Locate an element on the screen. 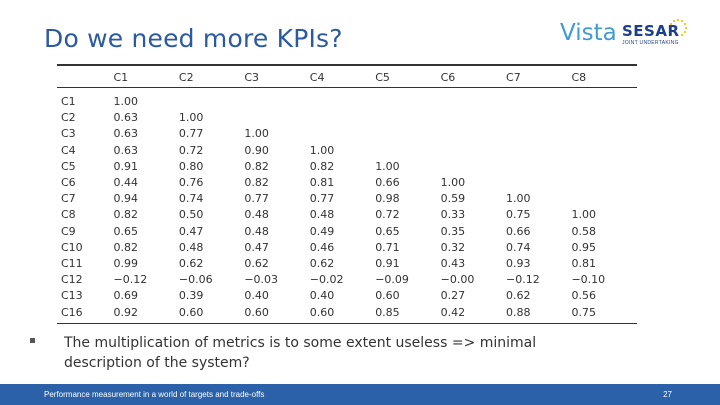 The height and width of the screenshot is (405, 720). table-cell: 0.85 is located at coordinates (387, 312).